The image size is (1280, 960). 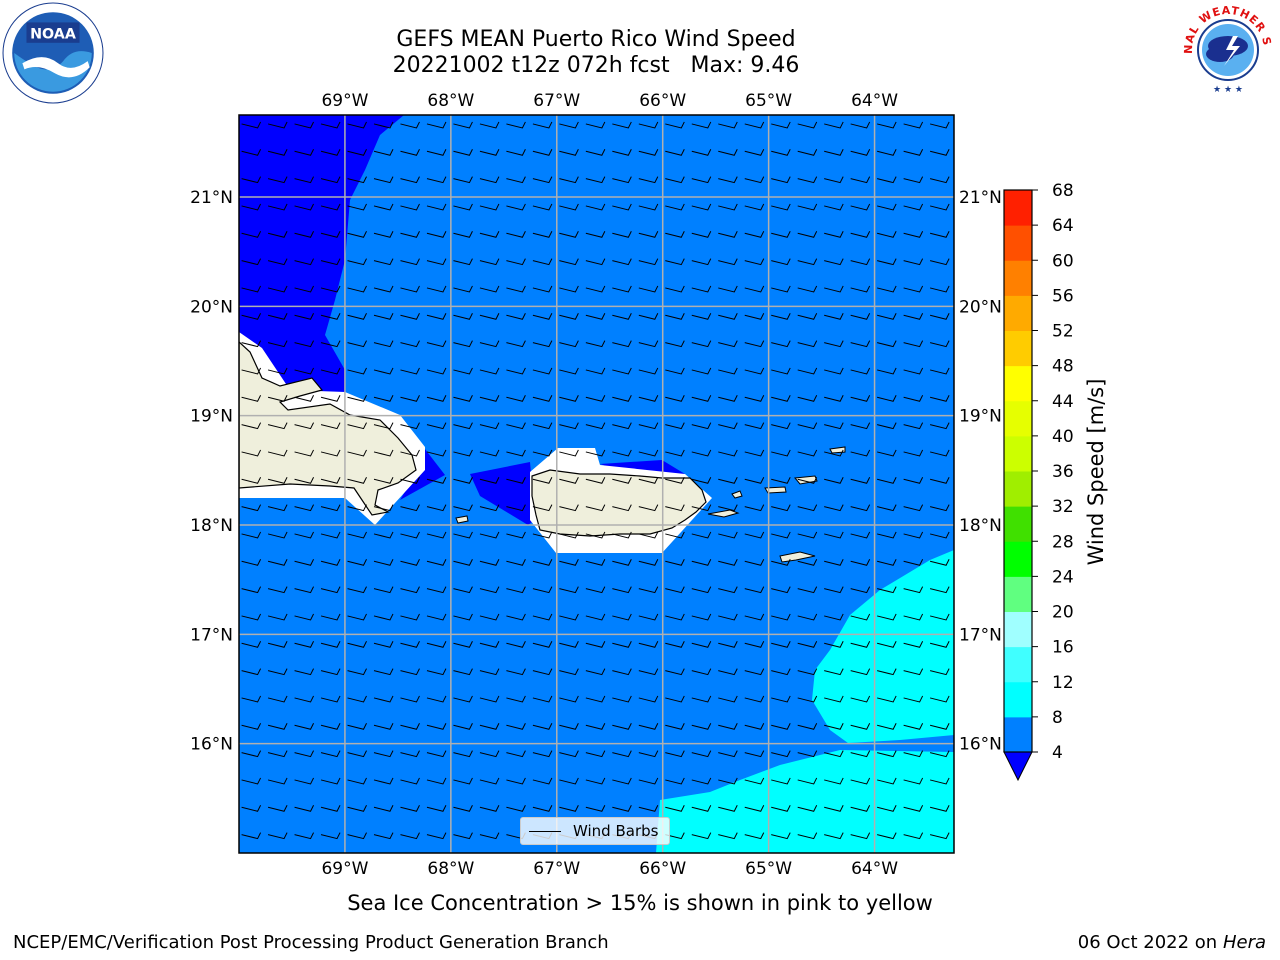 What do you see at coordinates (1063, 437) in the screenshot?
I see `colorbar-tick-label: 40` at bounding box center [1063, 437].